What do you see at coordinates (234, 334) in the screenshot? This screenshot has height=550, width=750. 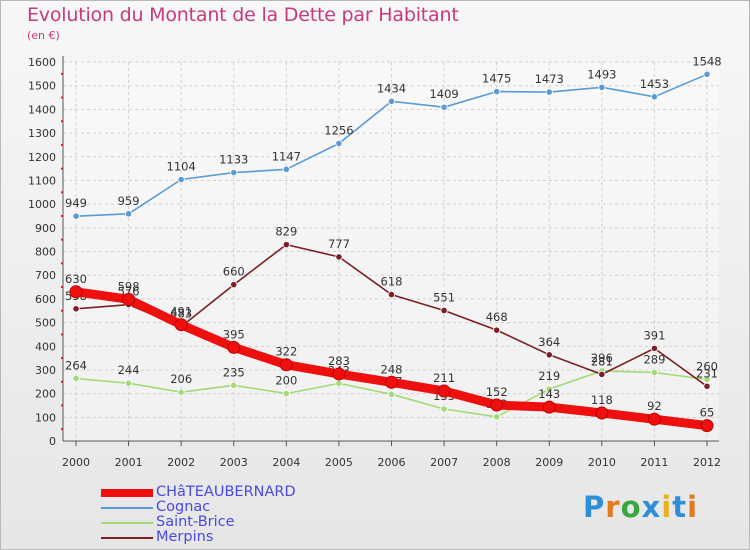 I see `data-label-ch-teaubernard: 395` at bounding box center [234, 334].